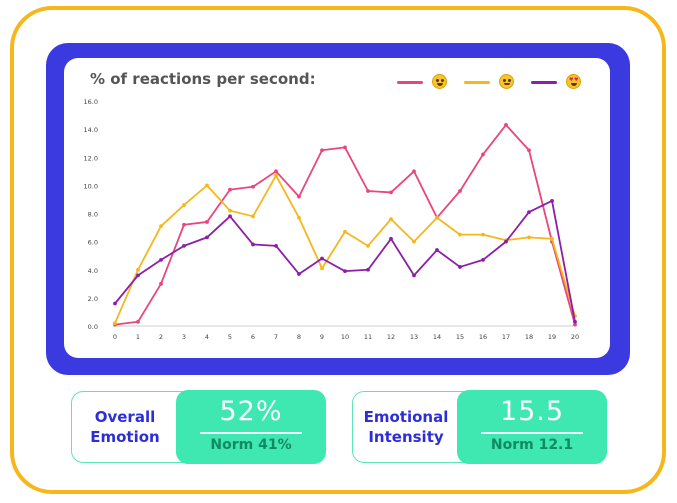 The width and height of the screenshot is (677, 503). Describe the element at coordinates (544, 82) in the screenshot. I see `legend-line-purple` at that location.